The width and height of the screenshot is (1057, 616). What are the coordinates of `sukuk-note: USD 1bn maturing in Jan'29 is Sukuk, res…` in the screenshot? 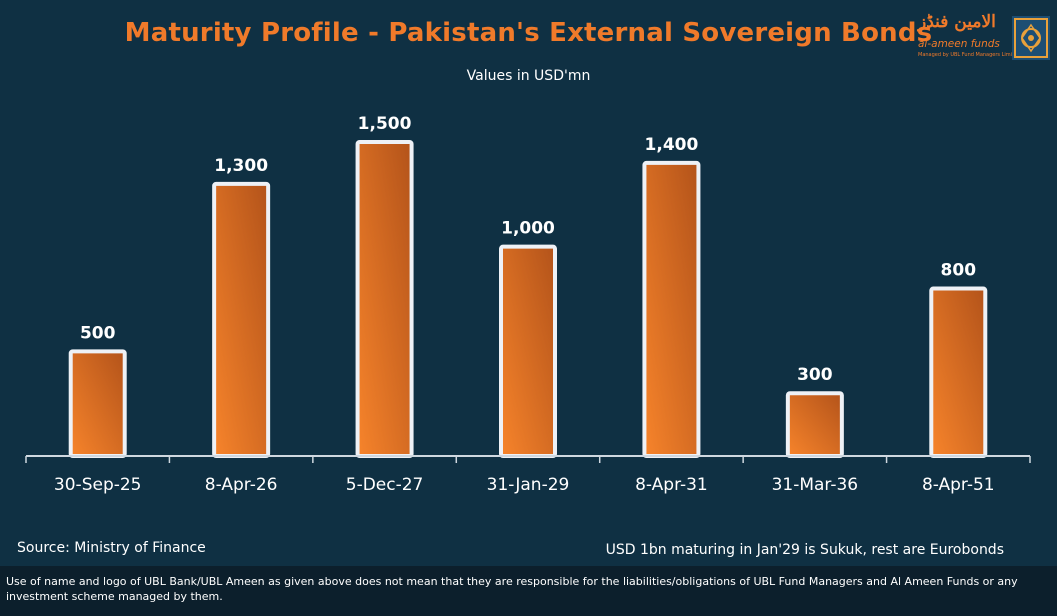 It's located at (804, 550).